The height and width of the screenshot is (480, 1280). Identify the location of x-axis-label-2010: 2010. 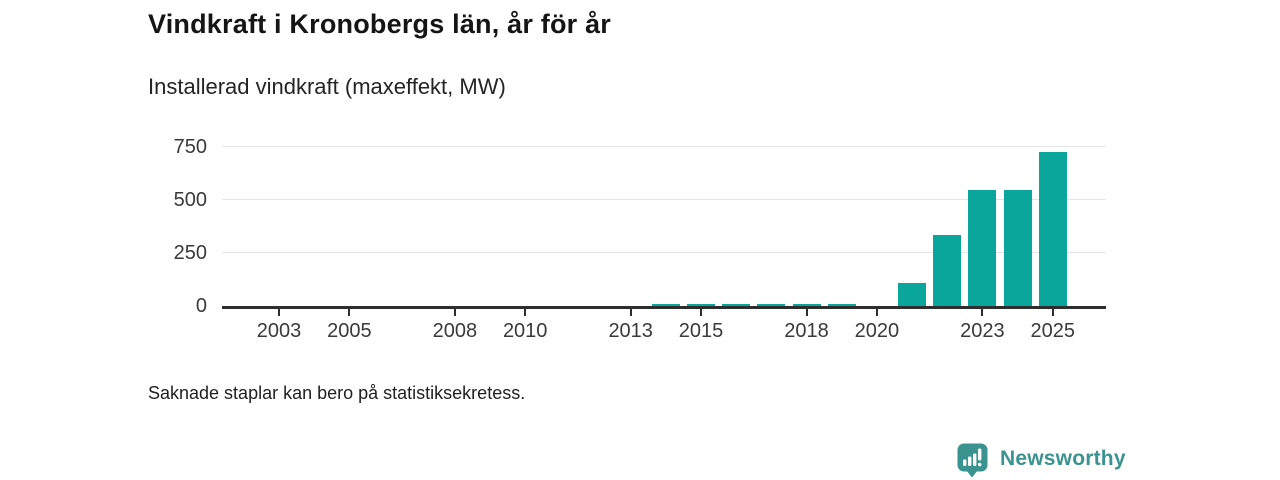
(525, 331).